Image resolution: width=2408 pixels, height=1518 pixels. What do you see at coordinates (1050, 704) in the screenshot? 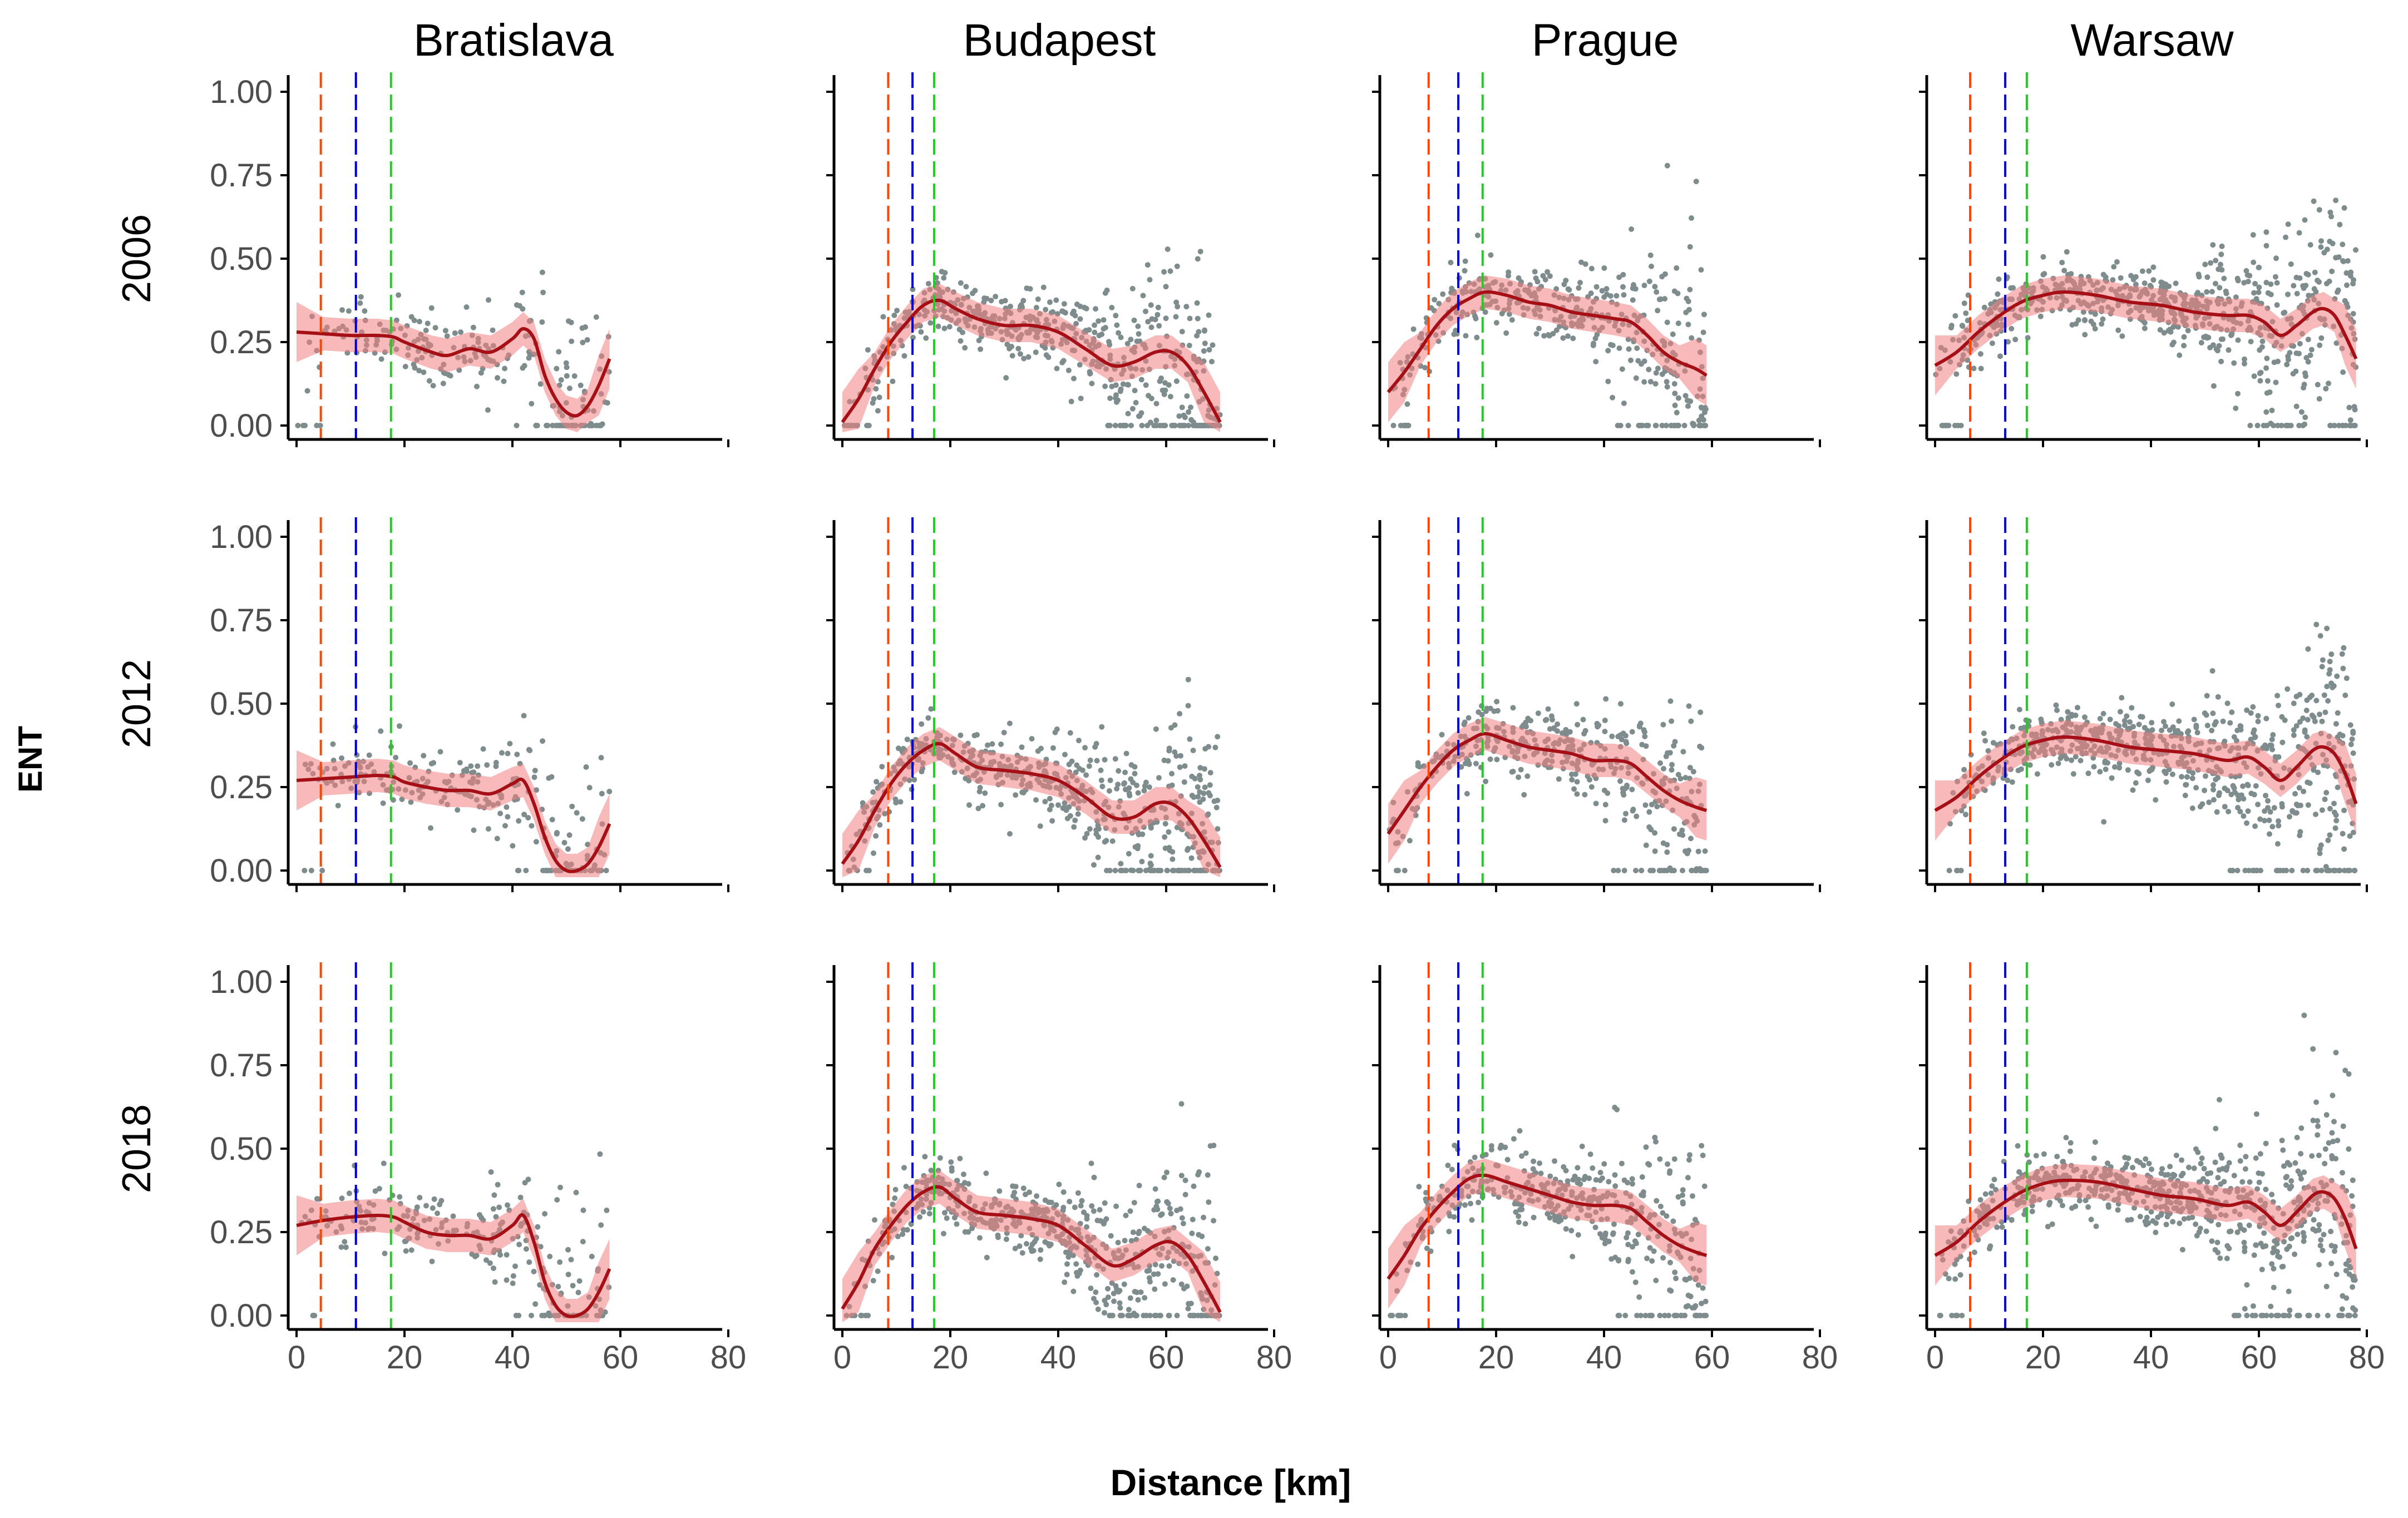
I see `panel-budapest-2012` at bounding box center [1050, 704].